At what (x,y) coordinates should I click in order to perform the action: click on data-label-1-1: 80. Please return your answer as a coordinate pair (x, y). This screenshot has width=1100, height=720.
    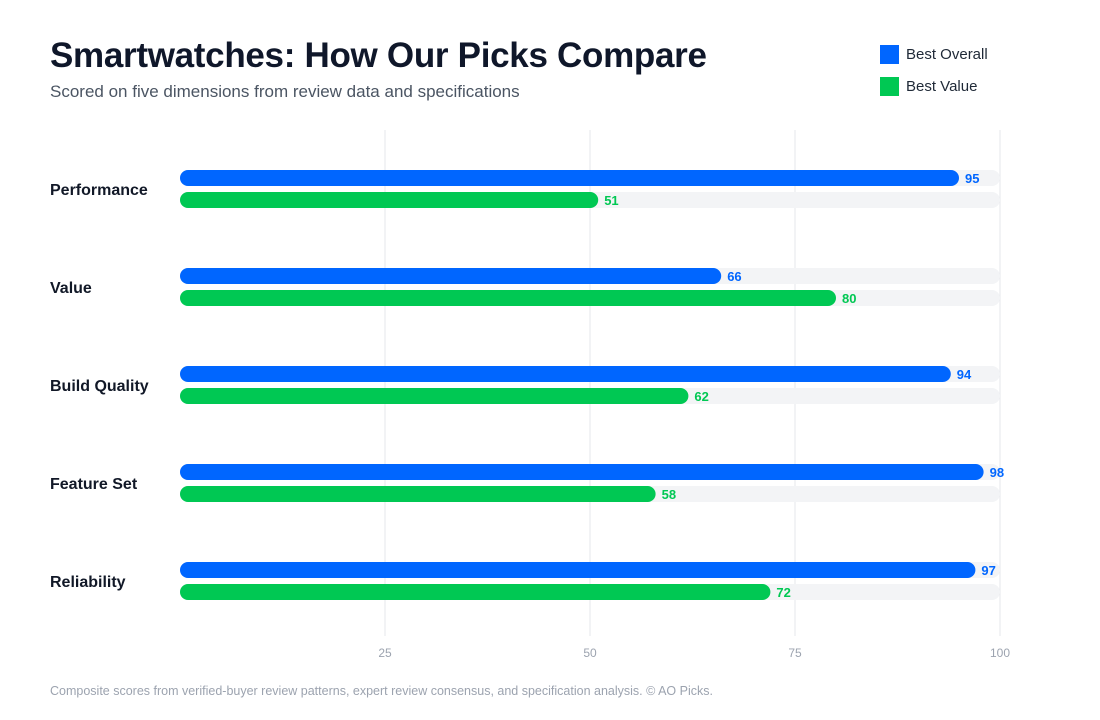
    Looking at the image, I should click on (849, 298).